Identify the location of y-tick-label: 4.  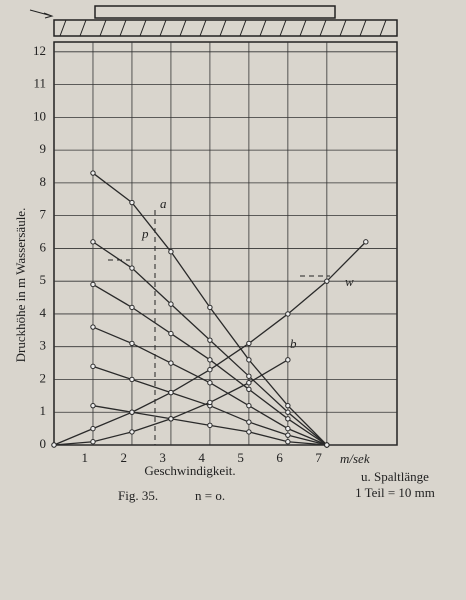
(43, 312).